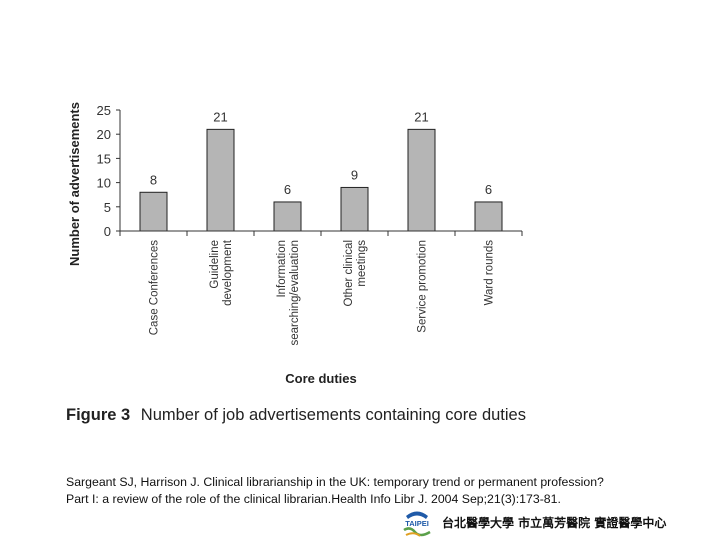 This screenshot has width=720, height=540. Describe the element at coordinates (107, 231) in the screenshot. I see `y-tick-label: 0` at that location.